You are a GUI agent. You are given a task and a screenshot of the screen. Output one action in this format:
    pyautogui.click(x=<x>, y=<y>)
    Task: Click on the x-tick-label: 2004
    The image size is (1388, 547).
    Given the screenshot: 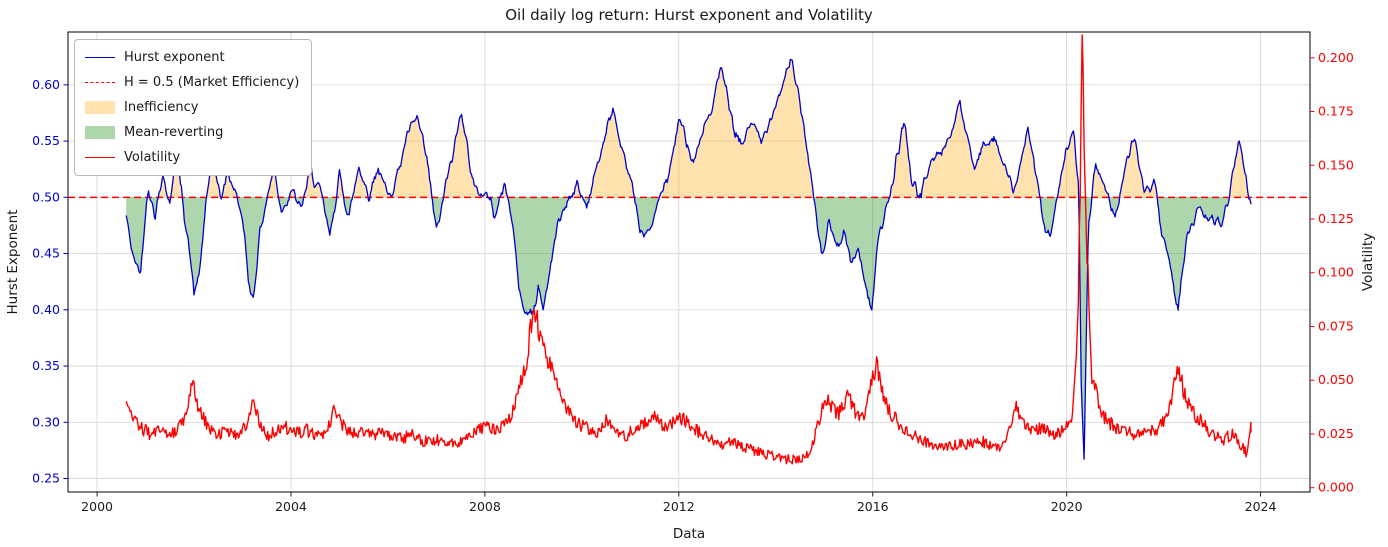 What is the action you would take?
    pyautogui.click(x=291, y=506)
    